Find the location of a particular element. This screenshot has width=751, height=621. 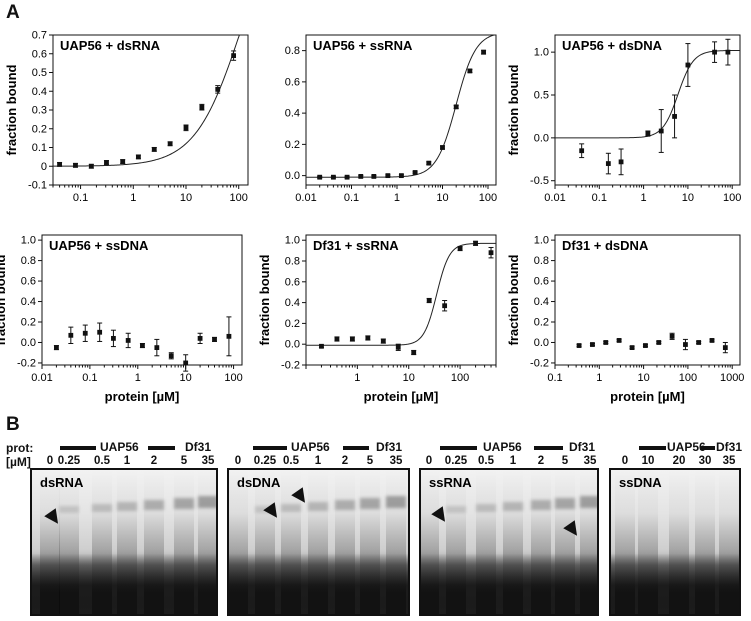

lane-concentration: 0.5 is located at coordinates (486, 461).